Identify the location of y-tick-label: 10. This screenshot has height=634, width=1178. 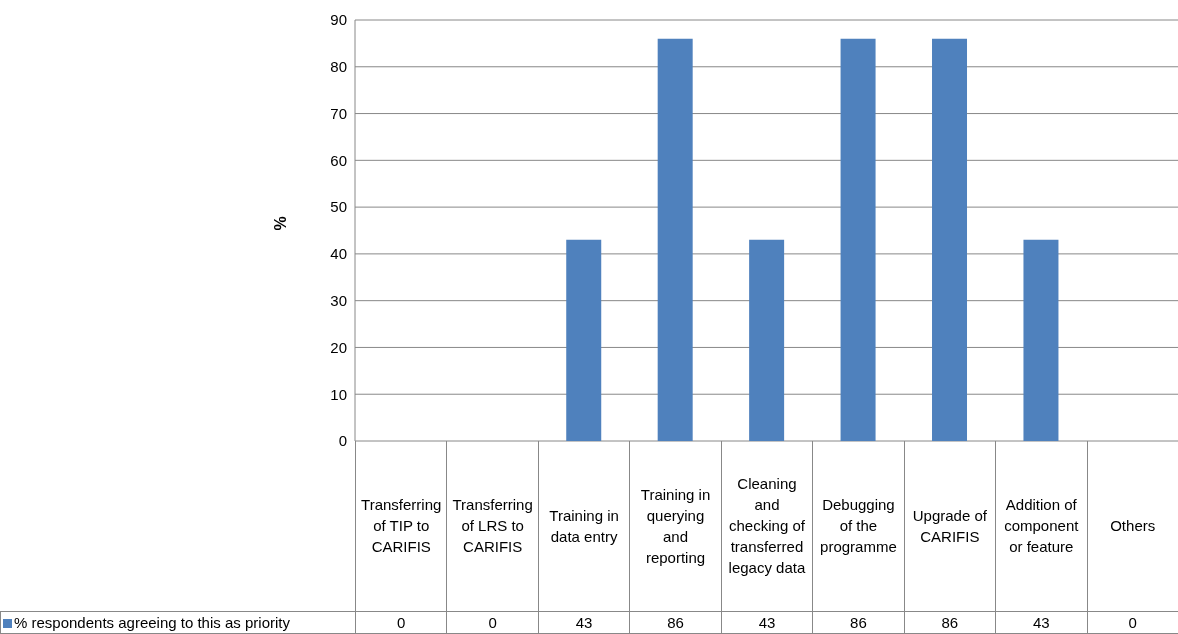
(338, 394).